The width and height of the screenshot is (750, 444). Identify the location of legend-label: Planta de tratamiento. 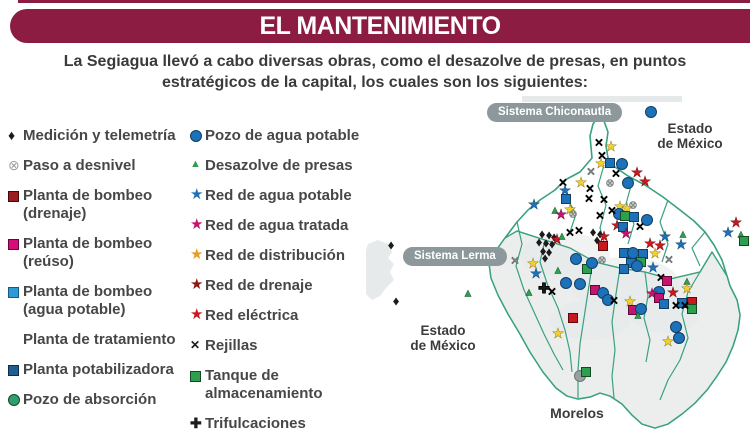
(99, 340).